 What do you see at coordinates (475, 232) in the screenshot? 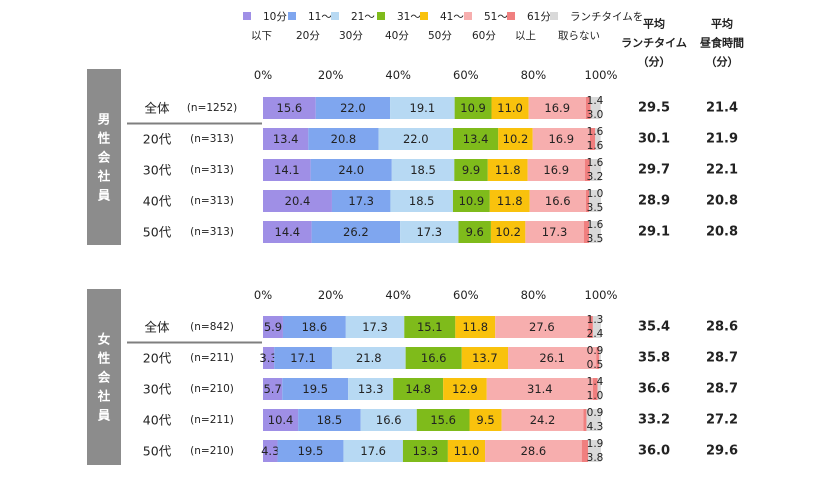
I see `data-label: 9.6` at bounding box center [475, 232].